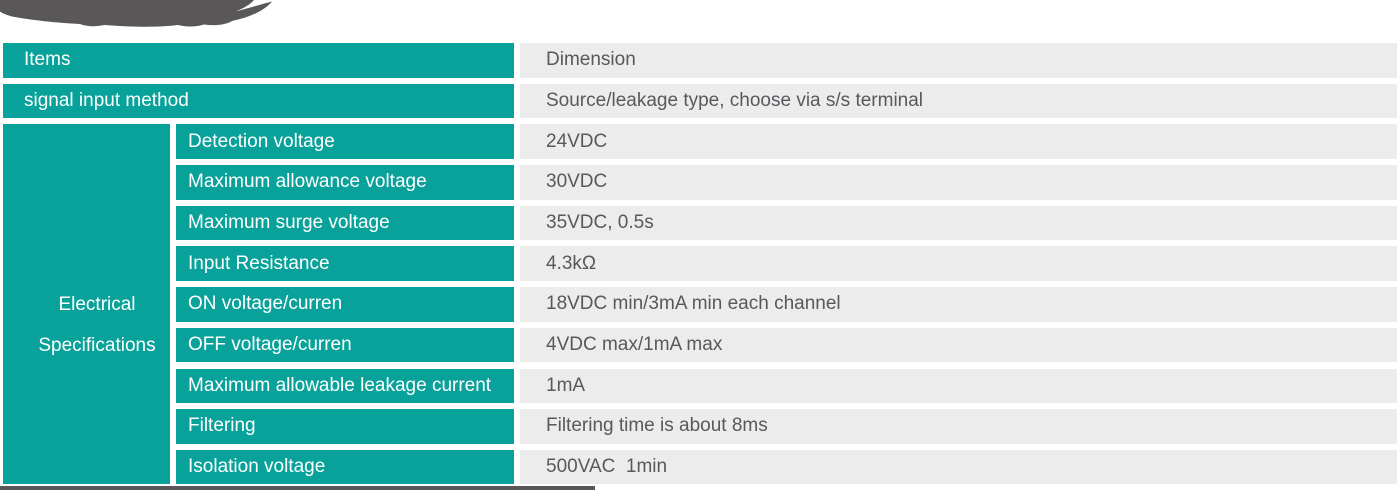 This screenshot has width=1400, height=490. What do you see at coordinates (97, 345) in the screenshot?
I see `group-label-line2: Specifications` at bounding box center [97, 345].